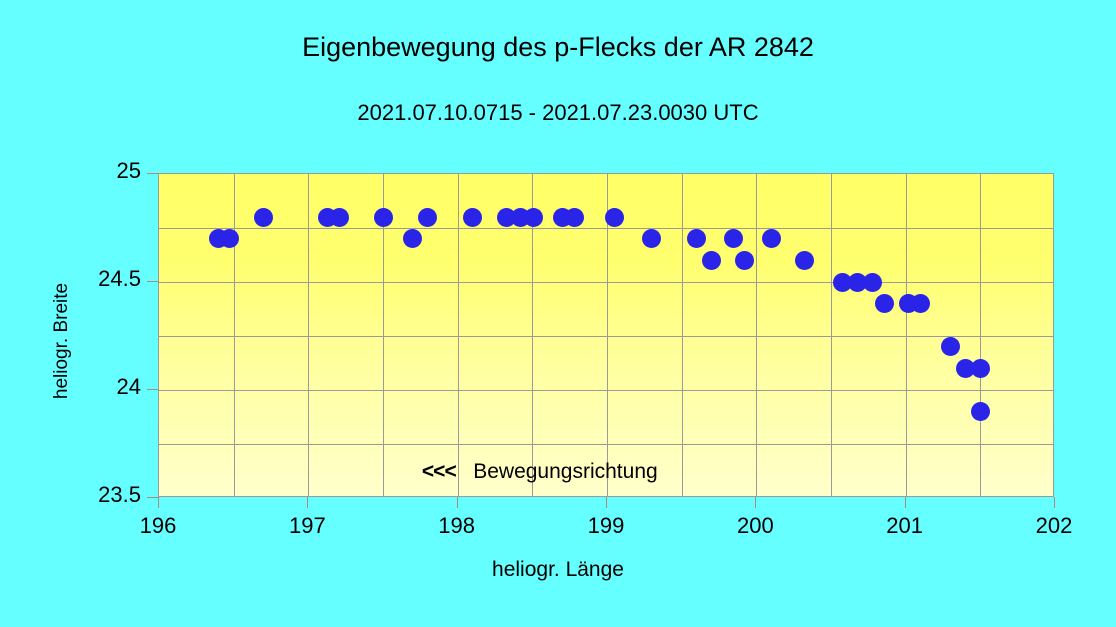 The height and width of the screenshot is (627, 1116). Describe the element at coordinates (307, 525) in the screenshot. I see `x-axis-tick-label: 197` at that location.